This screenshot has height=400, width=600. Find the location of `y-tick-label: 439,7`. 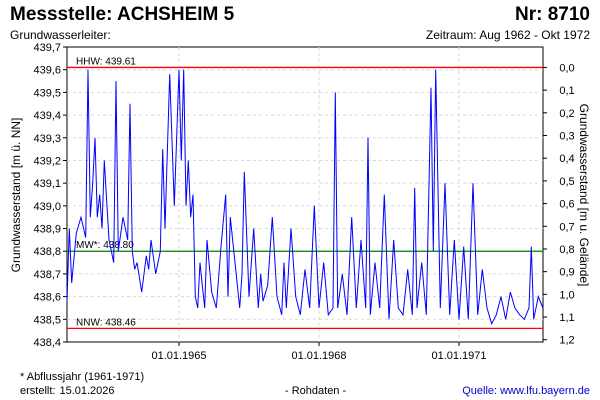

y-tick-label: 439,7 is located at coordinates (47, 48).